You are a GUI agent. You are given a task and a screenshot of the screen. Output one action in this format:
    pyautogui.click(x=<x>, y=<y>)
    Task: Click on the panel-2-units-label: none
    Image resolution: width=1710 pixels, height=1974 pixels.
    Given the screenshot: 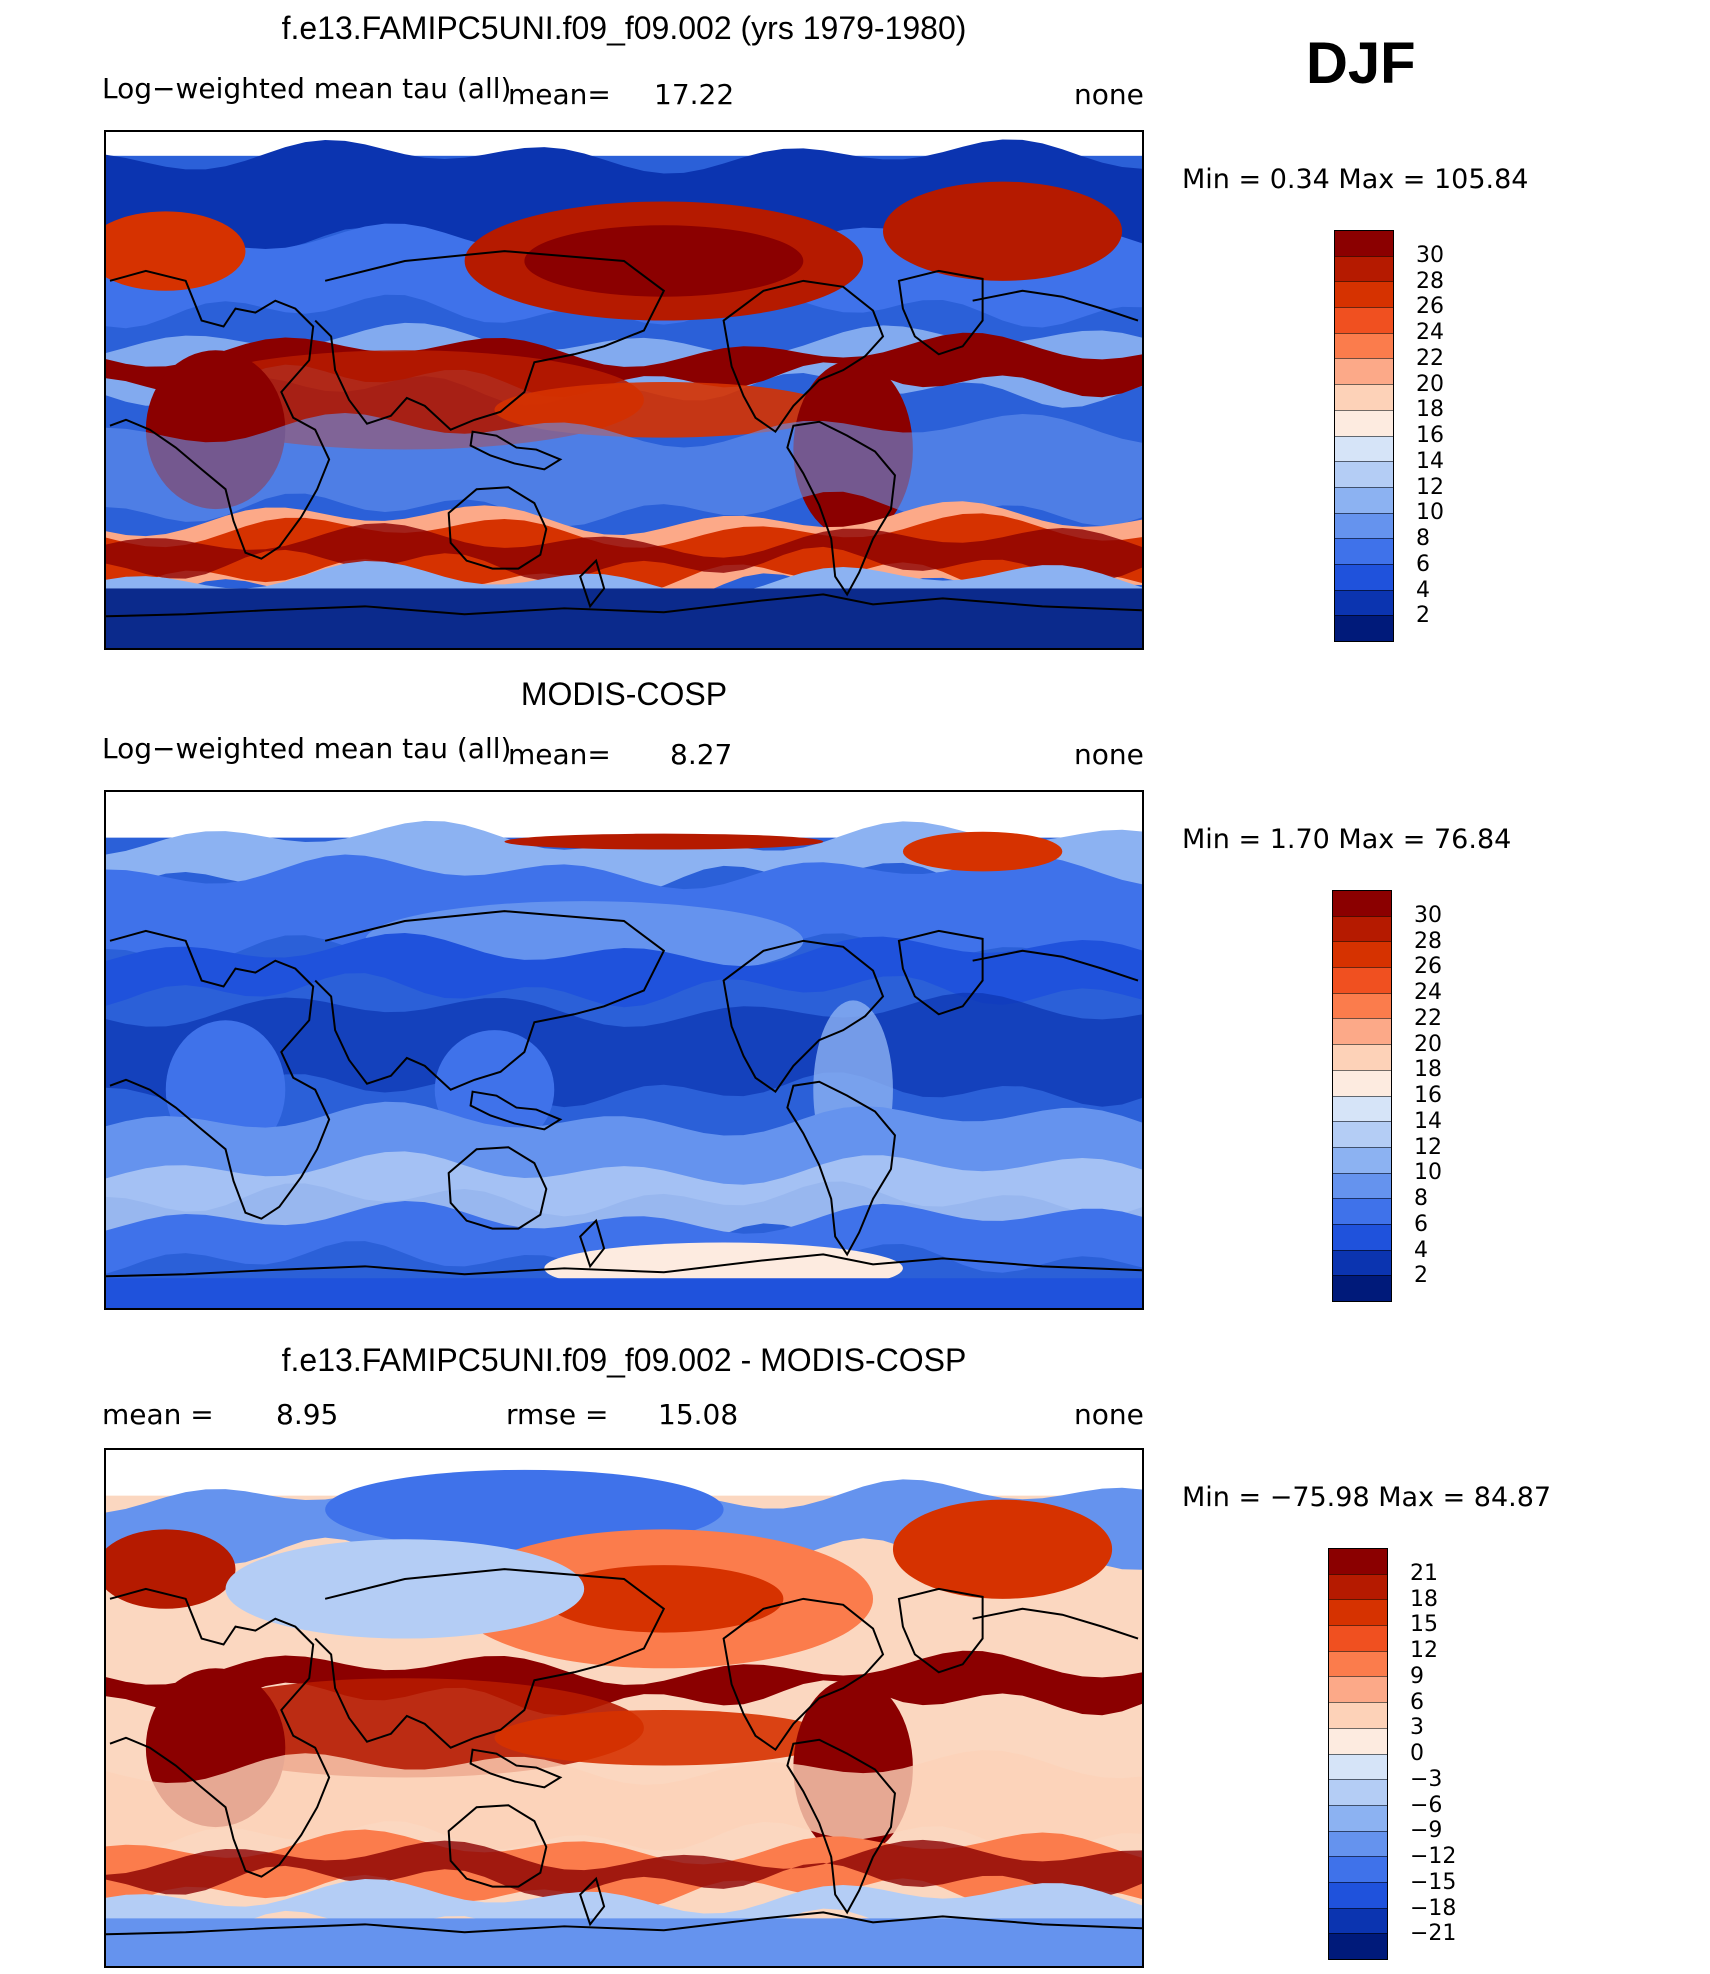 What is the action you would take?
    pyautogui.click(x=1109, y=754)
    